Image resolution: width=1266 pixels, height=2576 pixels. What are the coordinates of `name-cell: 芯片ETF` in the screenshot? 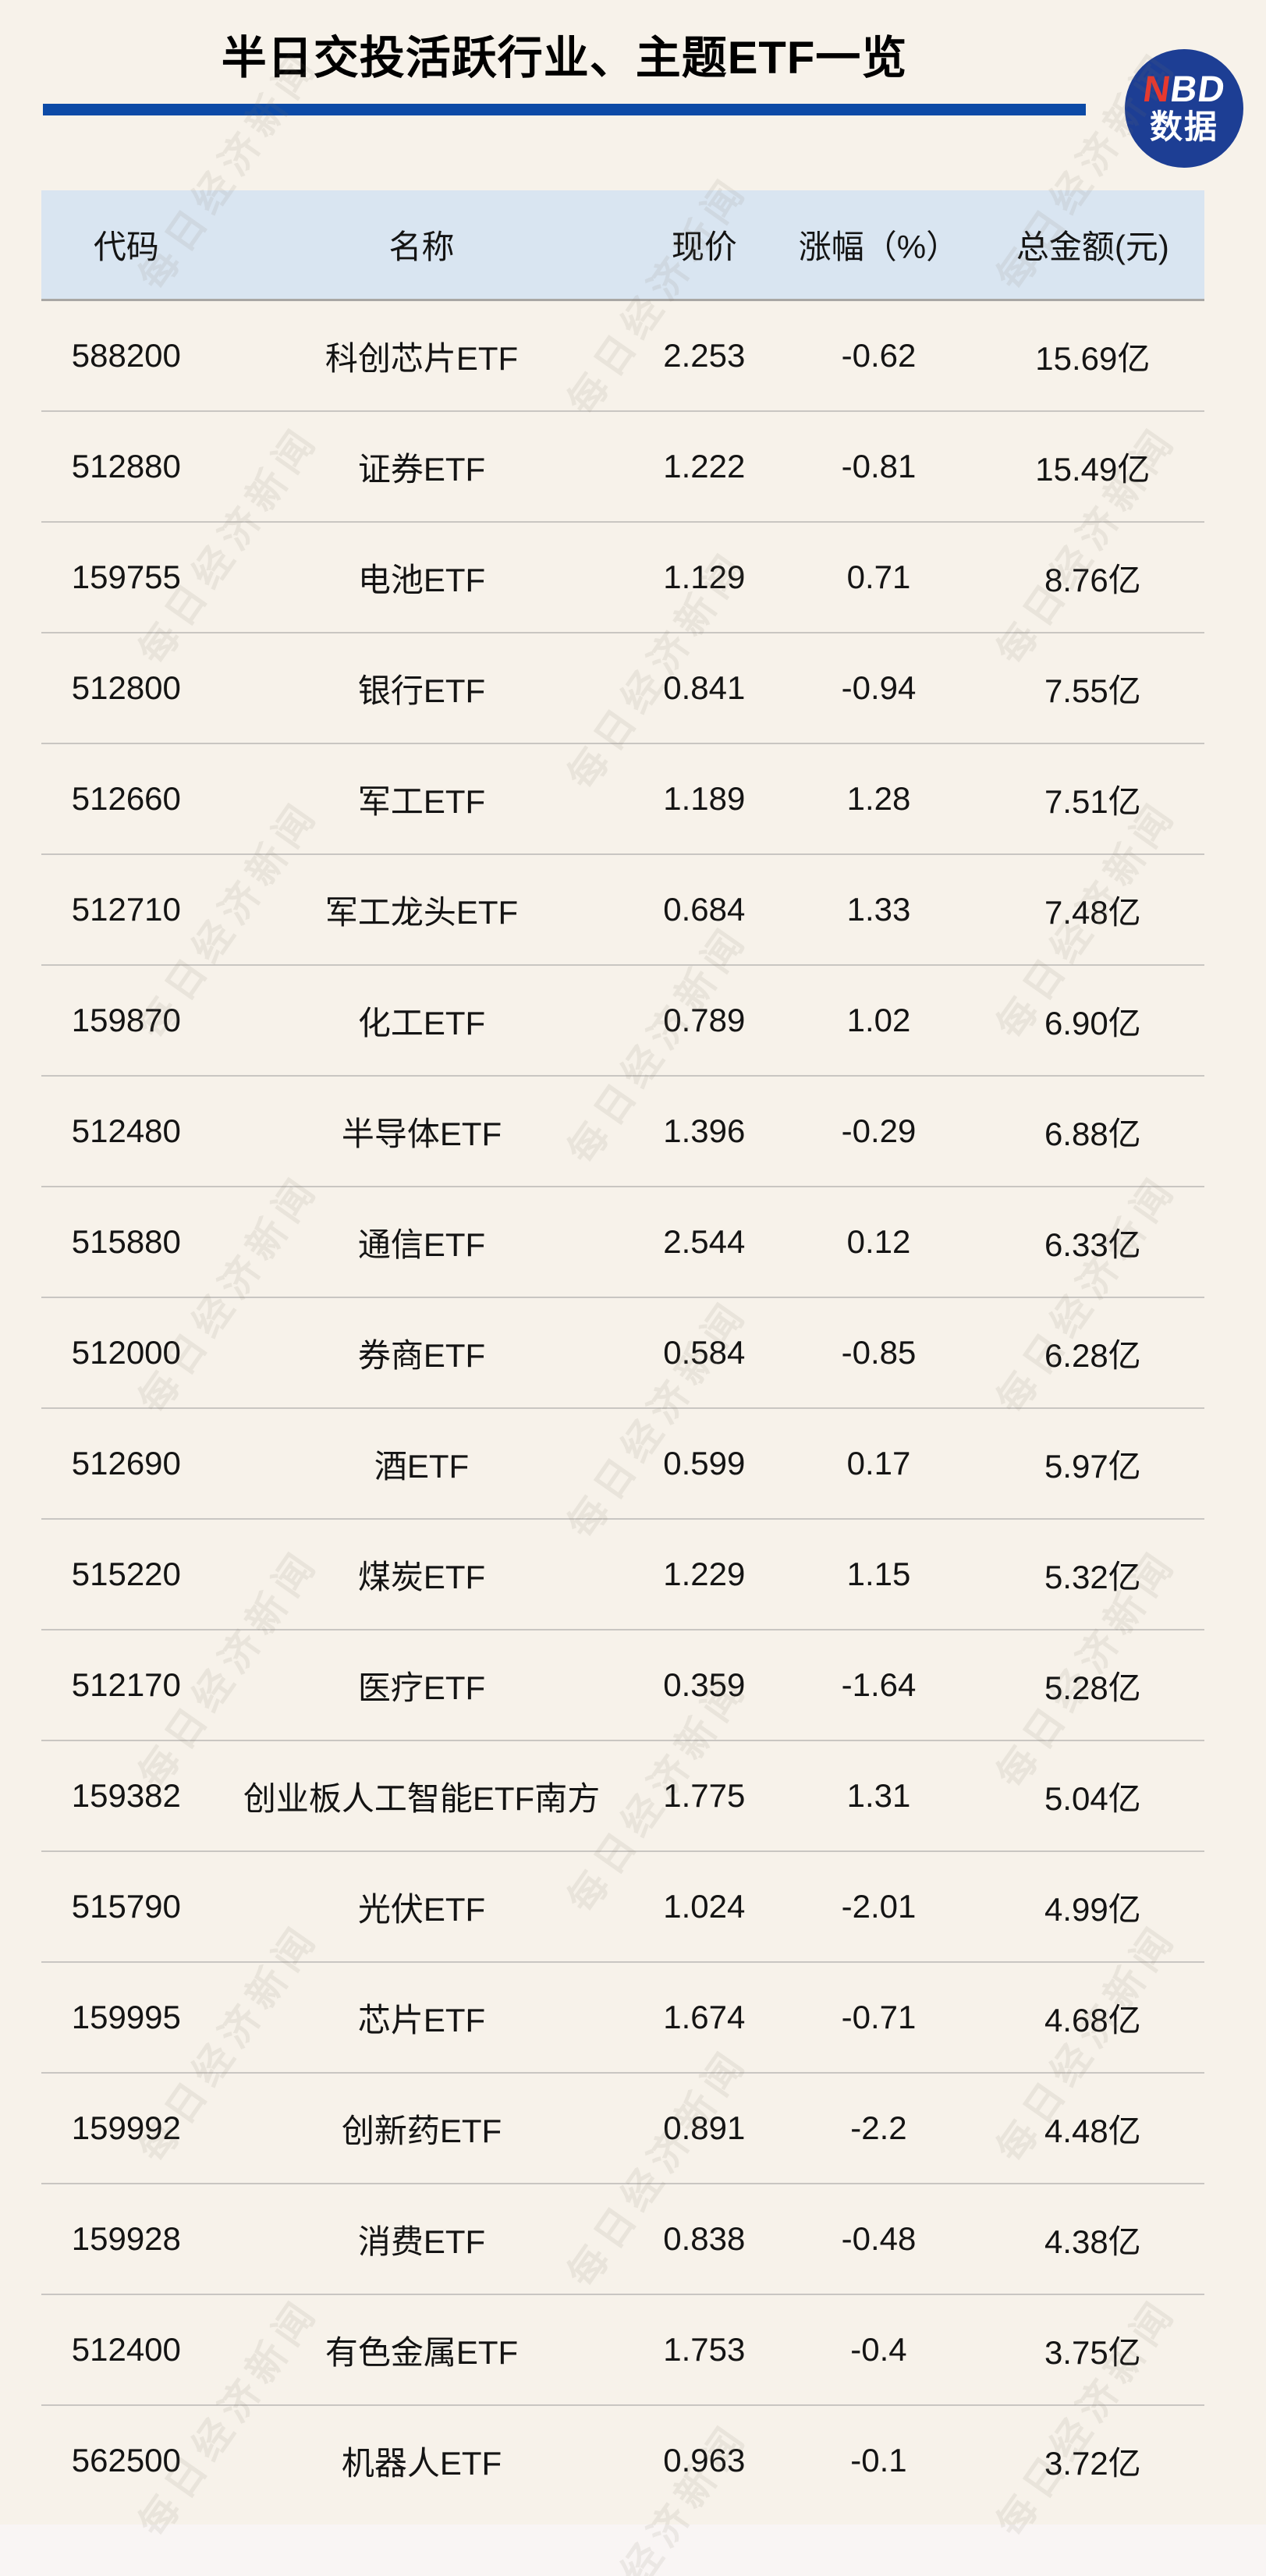 It's located at (421, 2019).